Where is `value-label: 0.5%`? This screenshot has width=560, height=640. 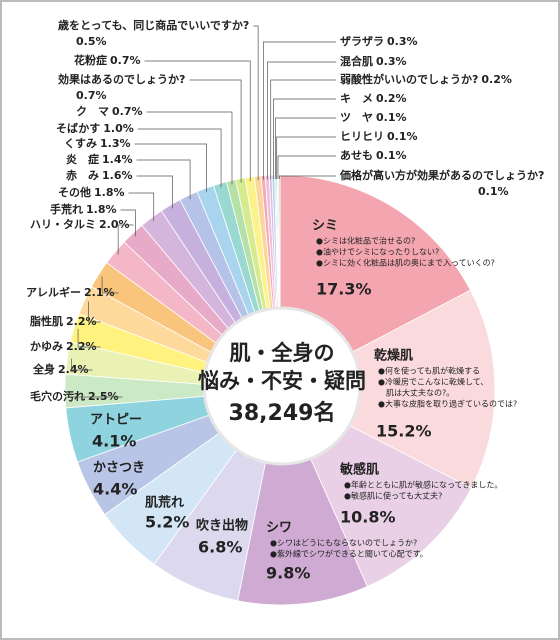
value-label: 0.5% is located at coordinates (91, 41).